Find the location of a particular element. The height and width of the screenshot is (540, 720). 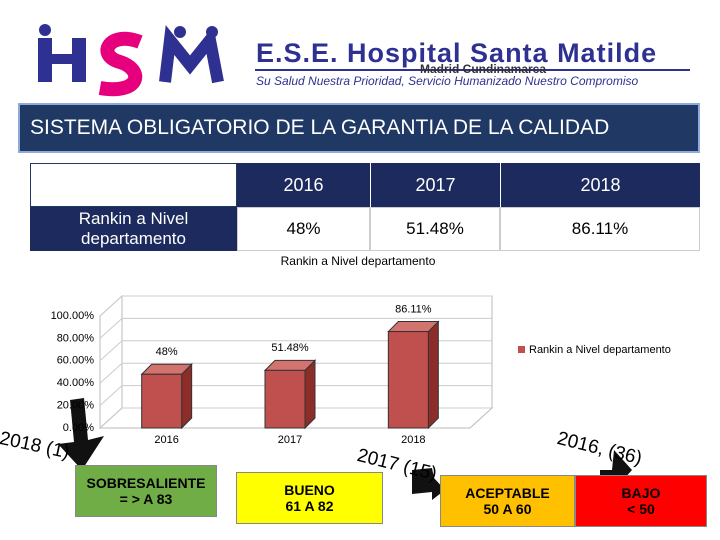

table-cell: 51.48% is located at coordinates (435, 229).